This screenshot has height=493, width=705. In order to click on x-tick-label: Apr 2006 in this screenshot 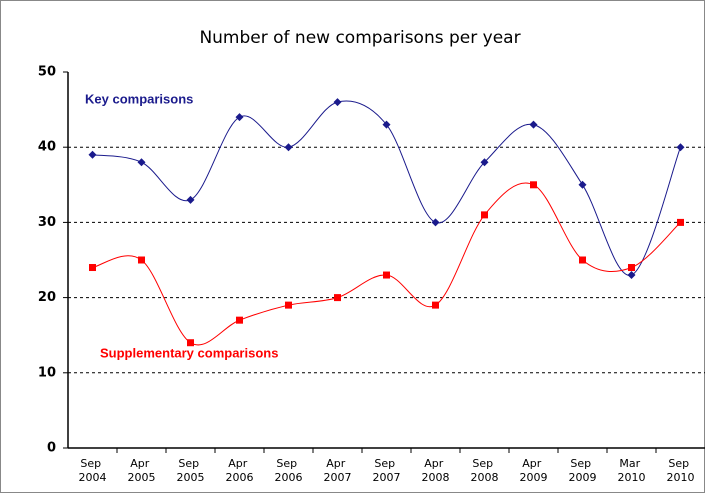, I will do `click(240, 470)`.